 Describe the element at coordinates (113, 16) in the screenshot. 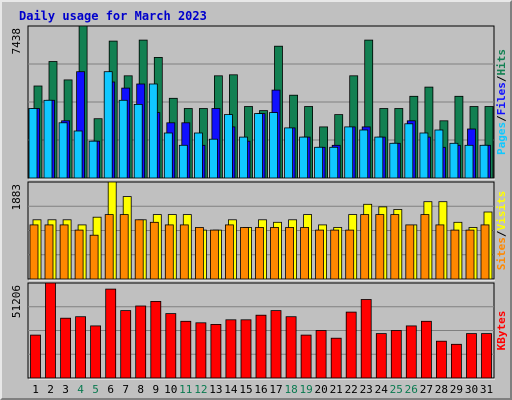

I see `chart-title: Daily usage for March 2023` at that location.